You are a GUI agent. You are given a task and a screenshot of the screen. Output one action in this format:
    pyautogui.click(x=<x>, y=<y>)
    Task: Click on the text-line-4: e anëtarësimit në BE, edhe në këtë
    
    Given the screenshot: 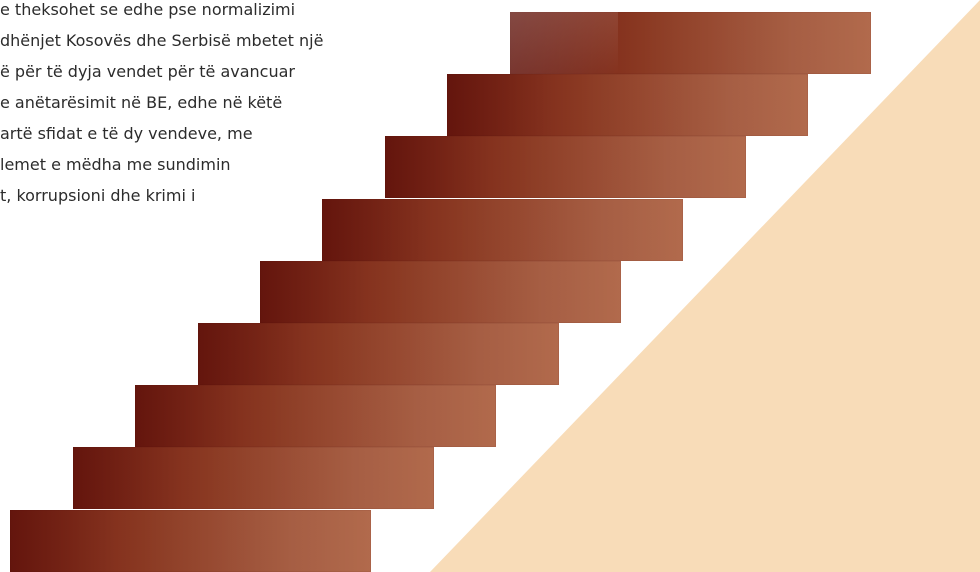 What is the action you would take?
    pyautogui.click(x=141, y=102)
    